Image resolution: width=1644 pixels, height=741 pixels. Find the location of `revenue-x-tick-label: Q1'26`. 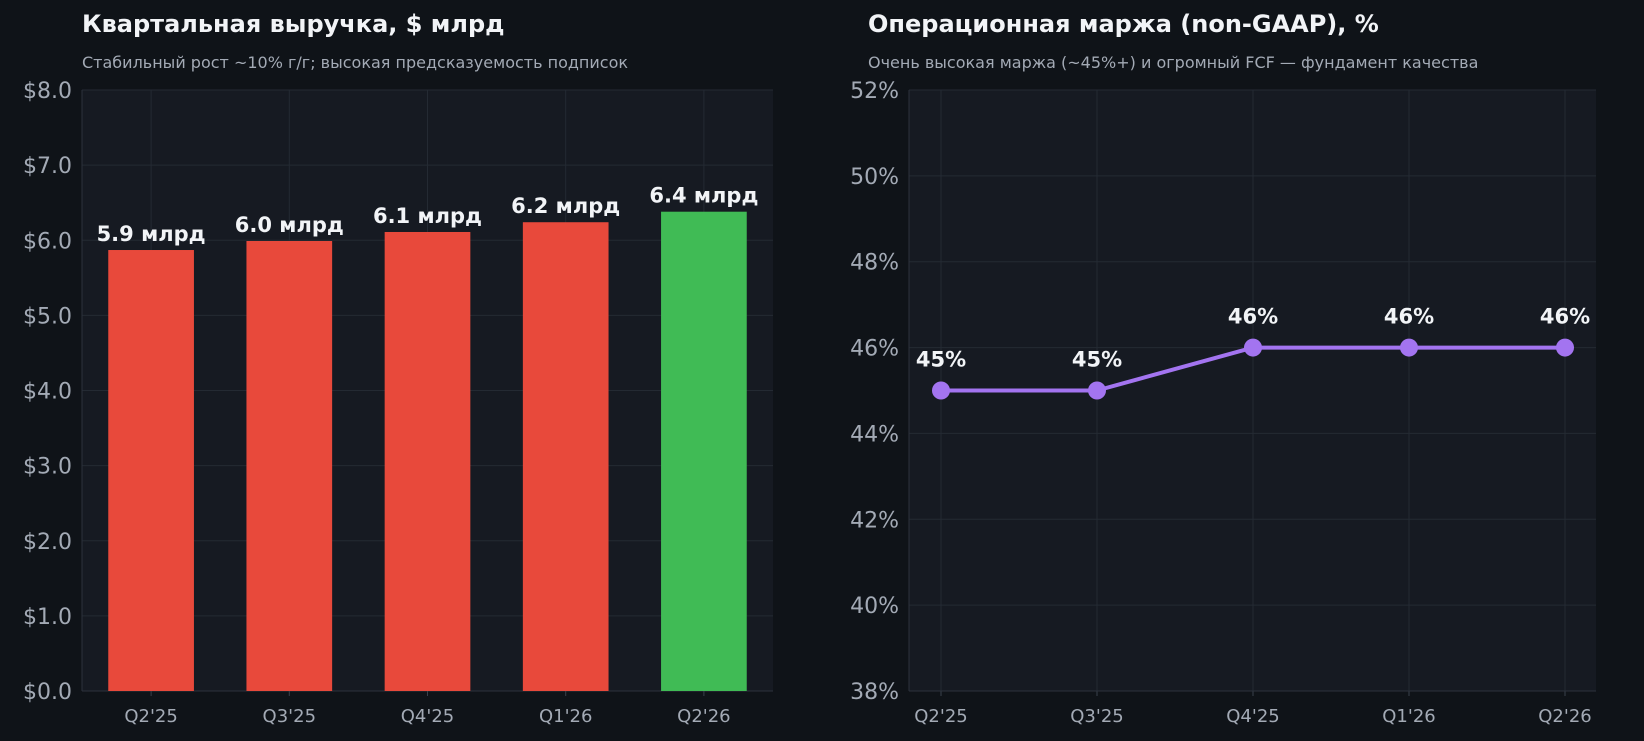

revenue-x-tick-label: Q1'26 is located at coordinates (565, 716).